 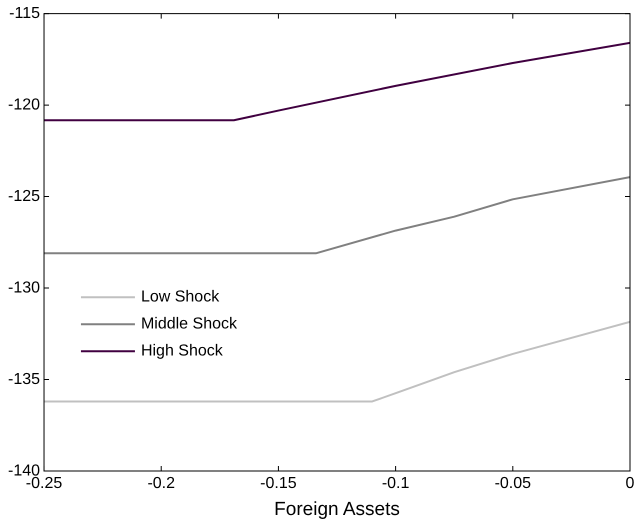 What do you see at coordinates (396, 483) in the screenshot?
I see `x-tick-label: -0.1` at bounding box center [396, 483].